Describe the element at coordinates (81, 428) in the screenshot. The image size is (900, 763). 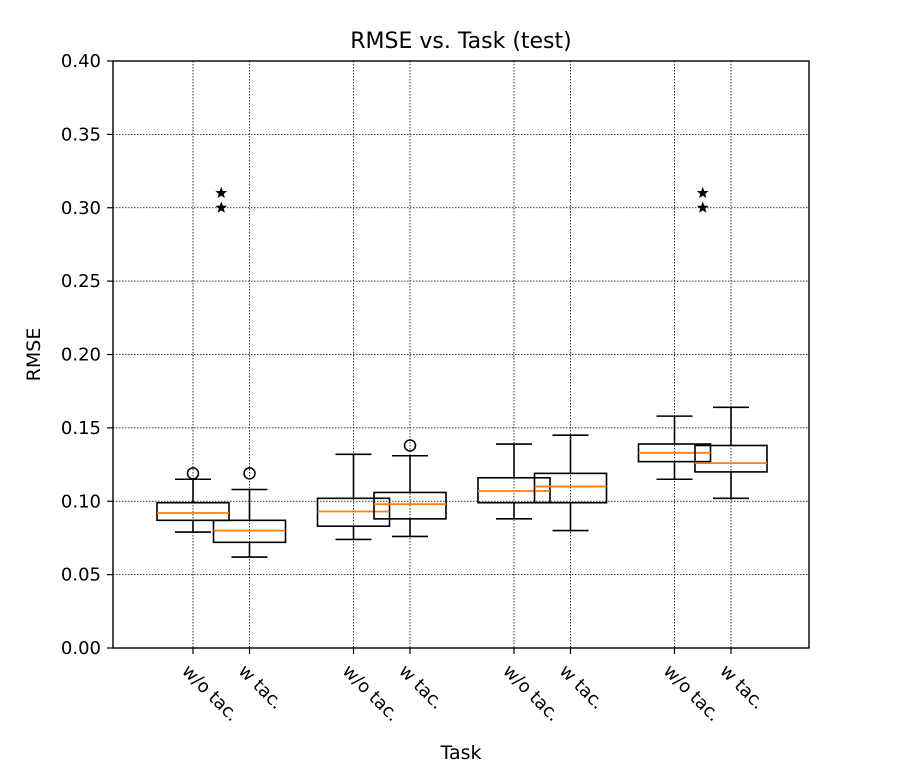
I see `y-tick-label: 0.15` at that location.